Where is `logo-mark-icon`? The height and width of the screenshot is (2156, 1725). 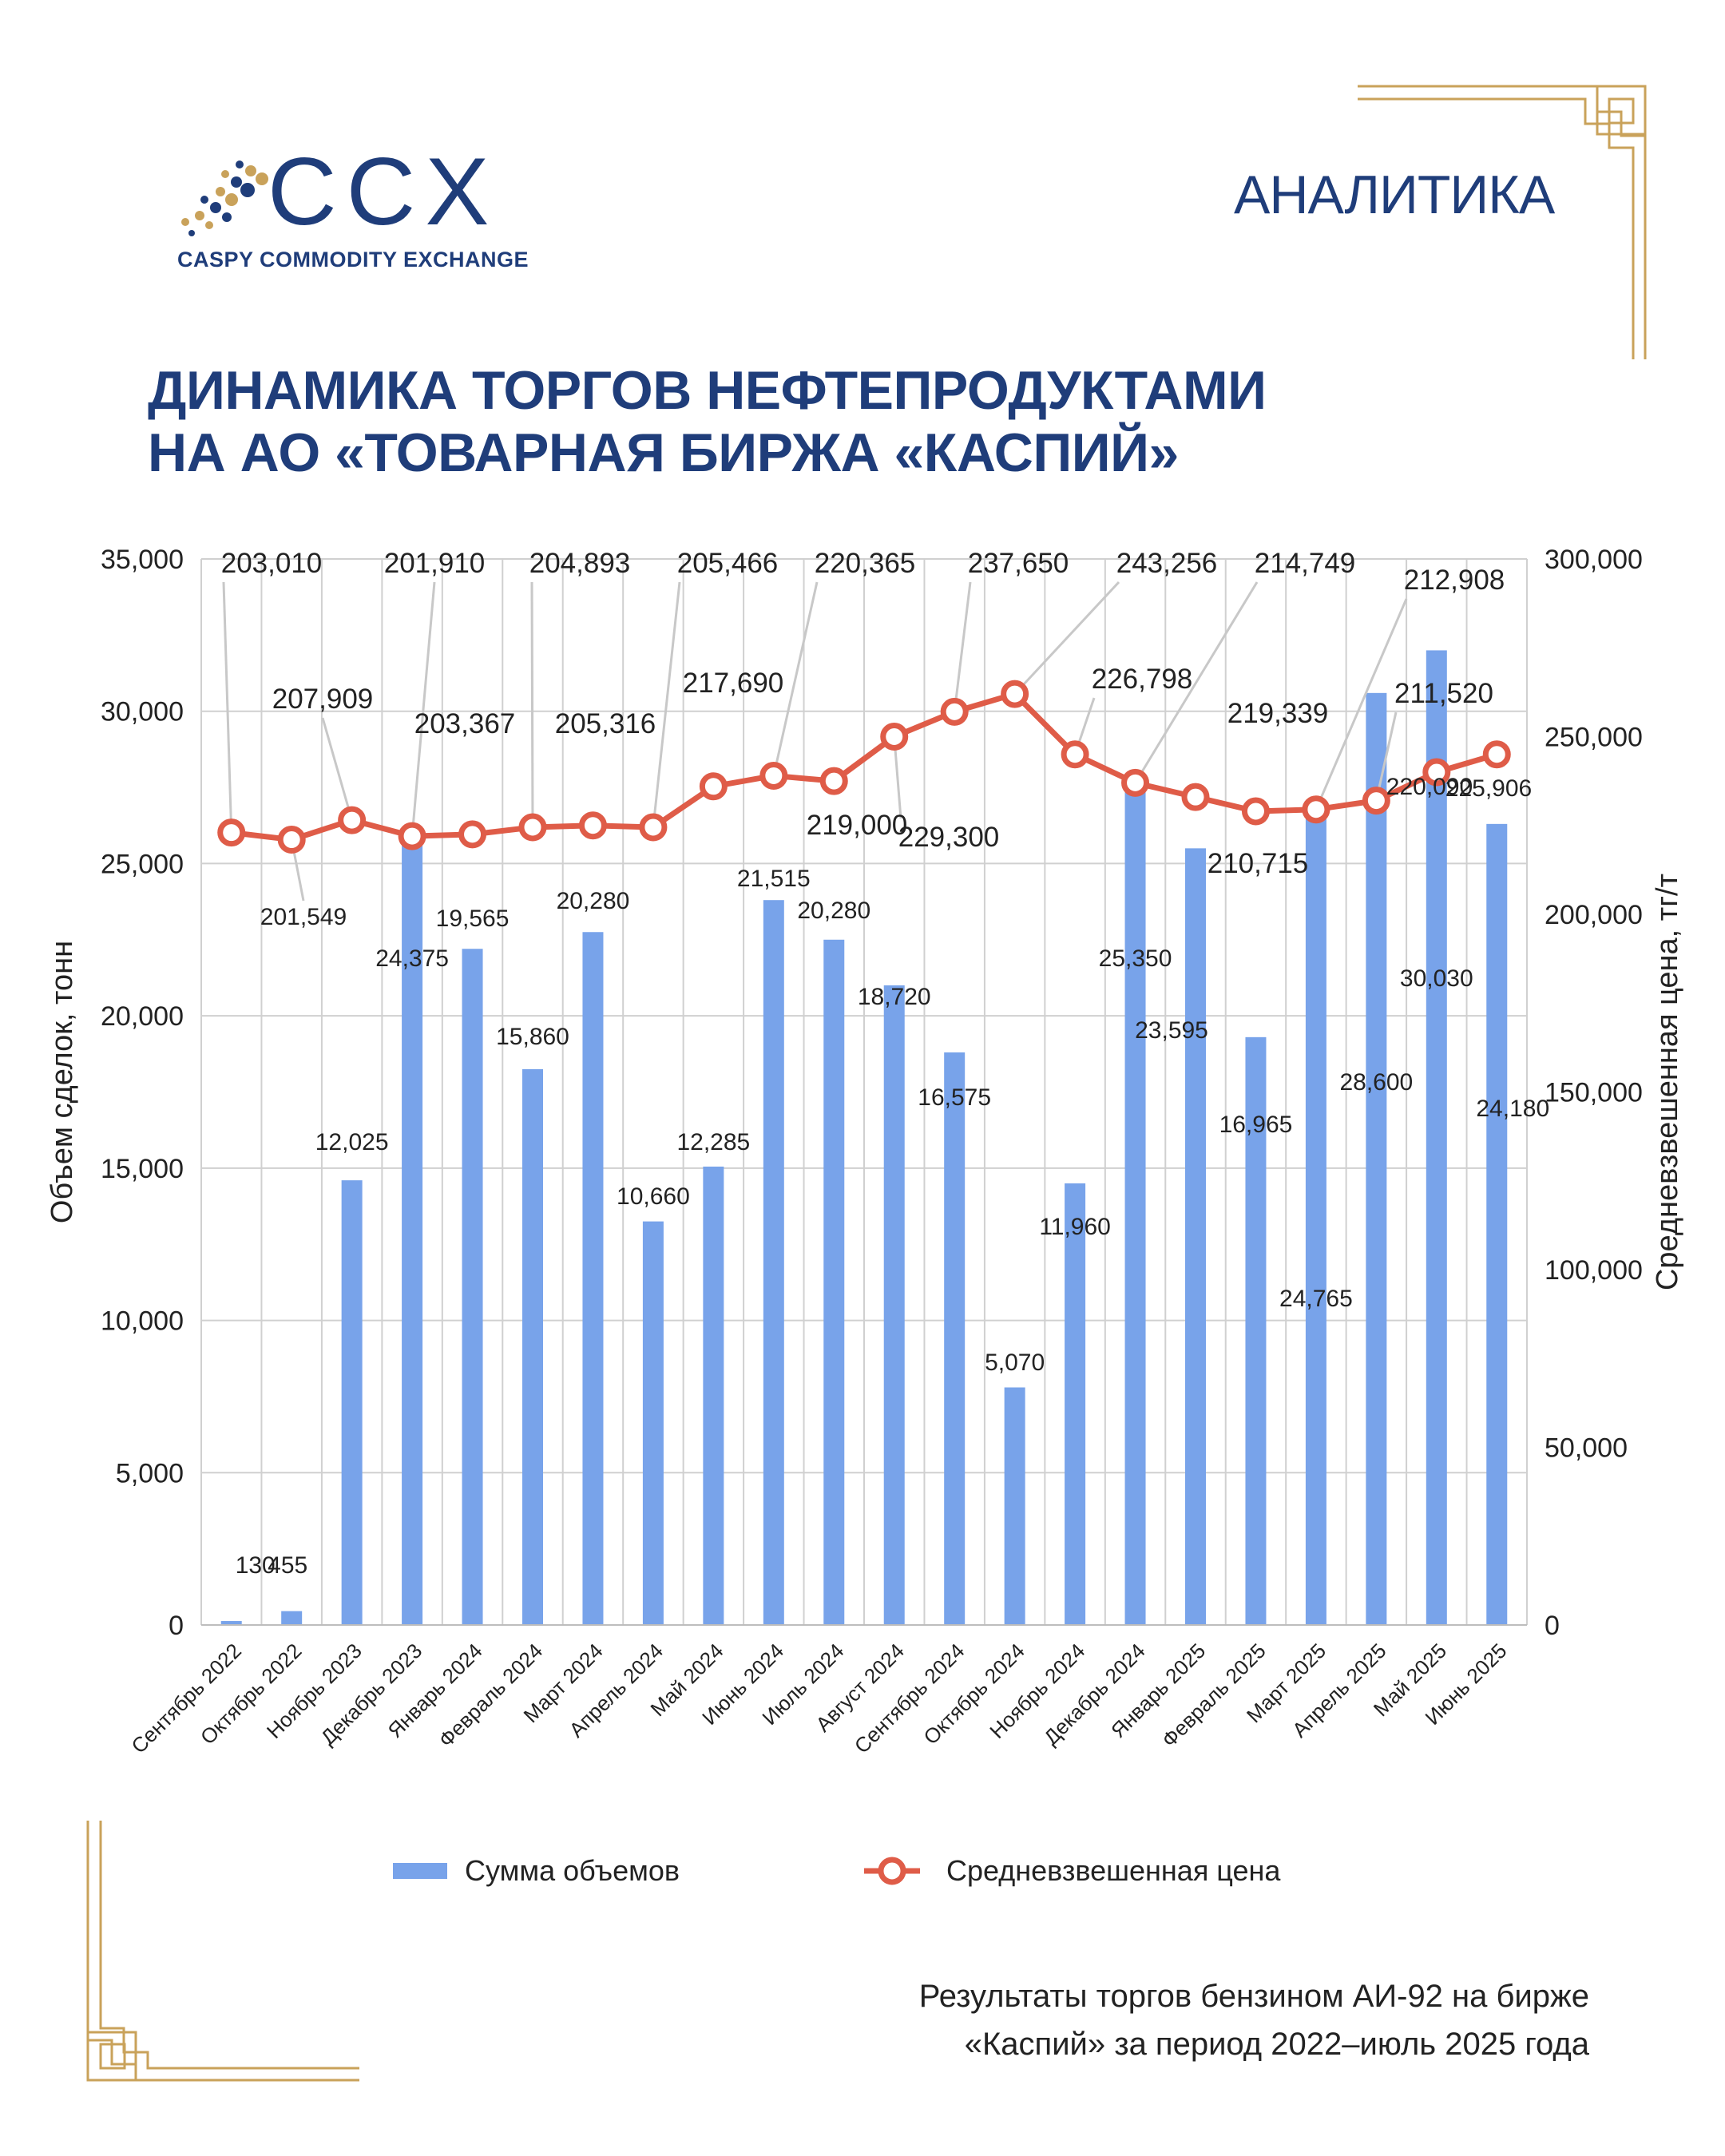
logo-mark-icon is located at coordinates (225, 198).